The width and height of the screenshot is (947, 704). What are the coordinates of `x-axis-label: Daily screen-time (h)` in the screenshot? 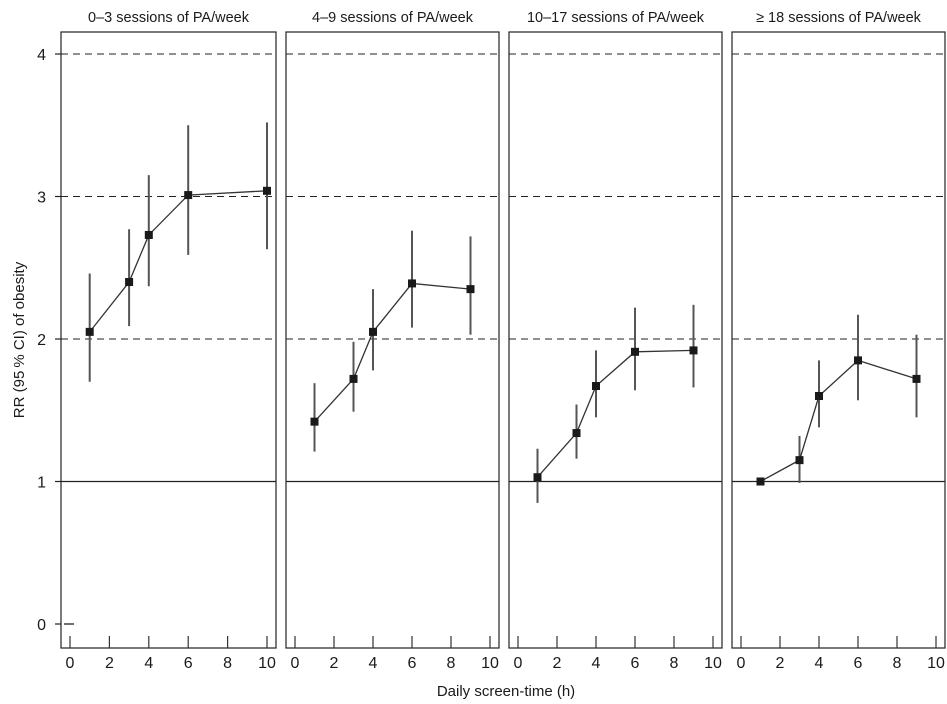 It's located at (506, 691).